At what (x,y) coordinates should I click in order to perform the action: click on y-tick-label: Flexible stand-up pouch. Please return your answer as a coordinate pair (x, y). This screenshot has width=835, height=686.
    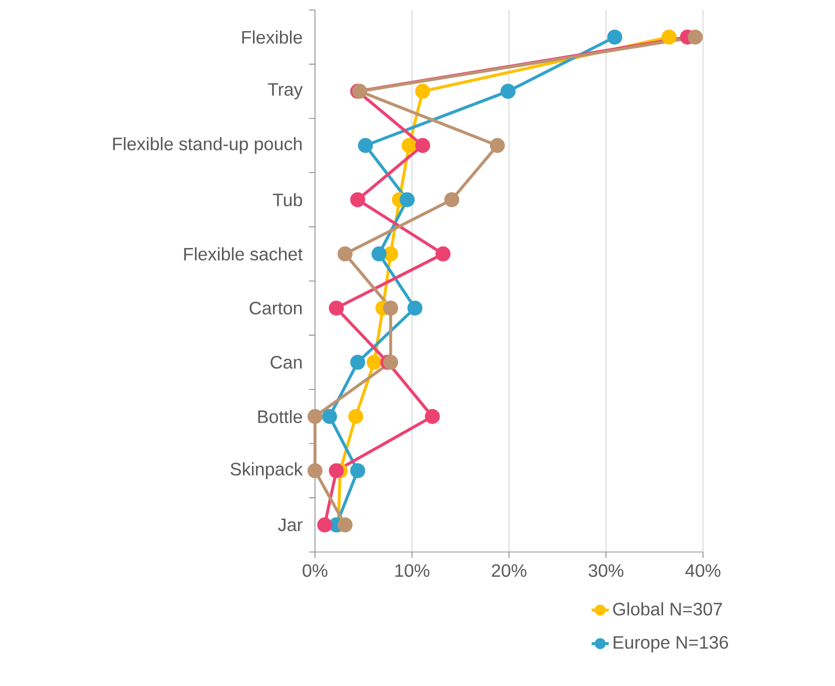
    Looking at the image, I should click on (207, 145).